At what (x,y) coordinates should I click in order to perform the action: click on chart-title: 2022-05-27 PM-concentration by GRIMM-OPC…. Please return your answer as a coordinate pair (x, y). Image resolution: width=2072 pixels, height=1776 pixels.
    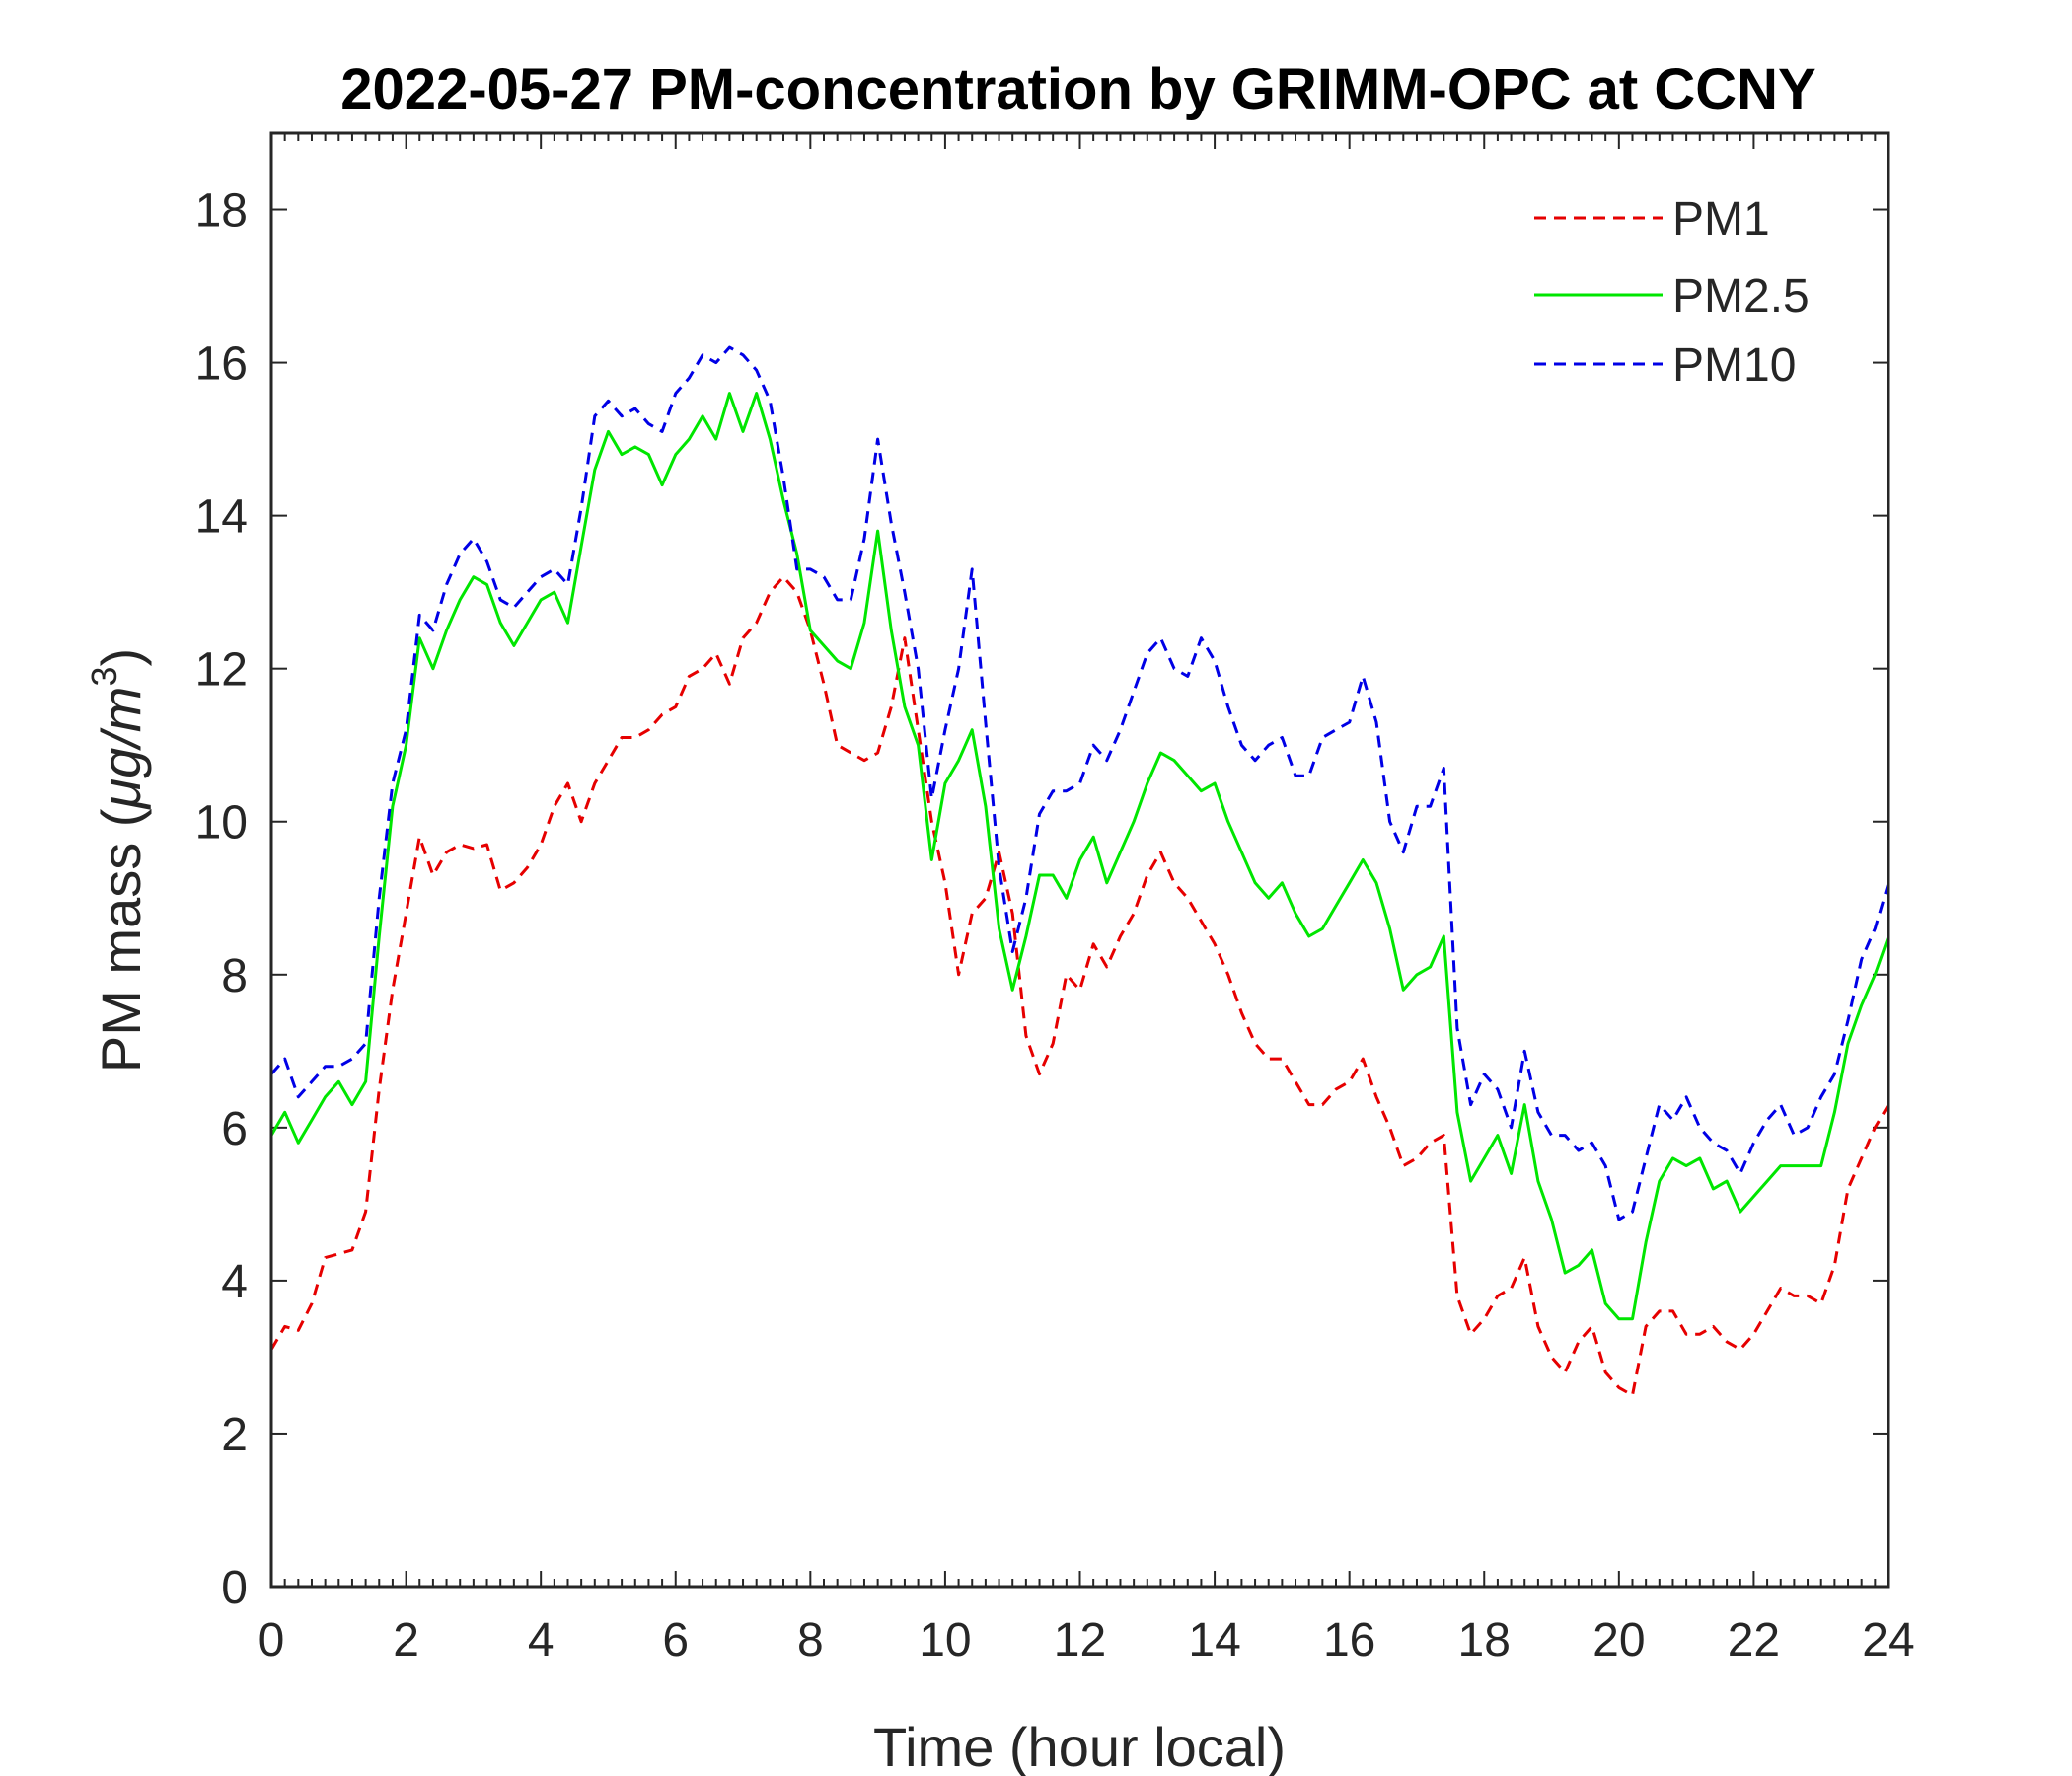
    Looking at the image, I should click on (1077, 89).